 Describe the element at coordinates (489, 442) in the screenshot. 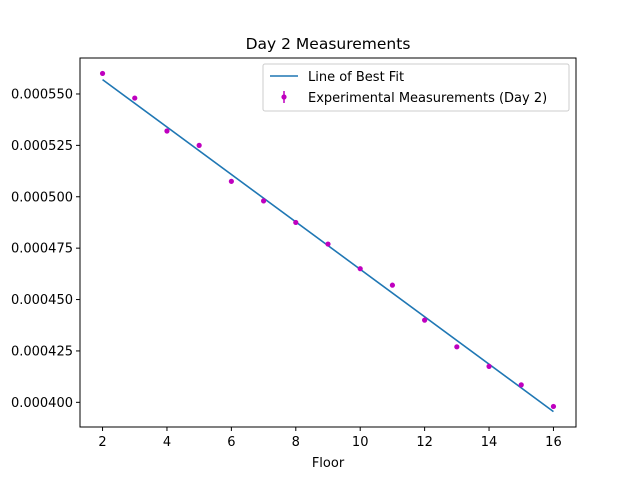

I see `x-tick-label: 14` at that location.